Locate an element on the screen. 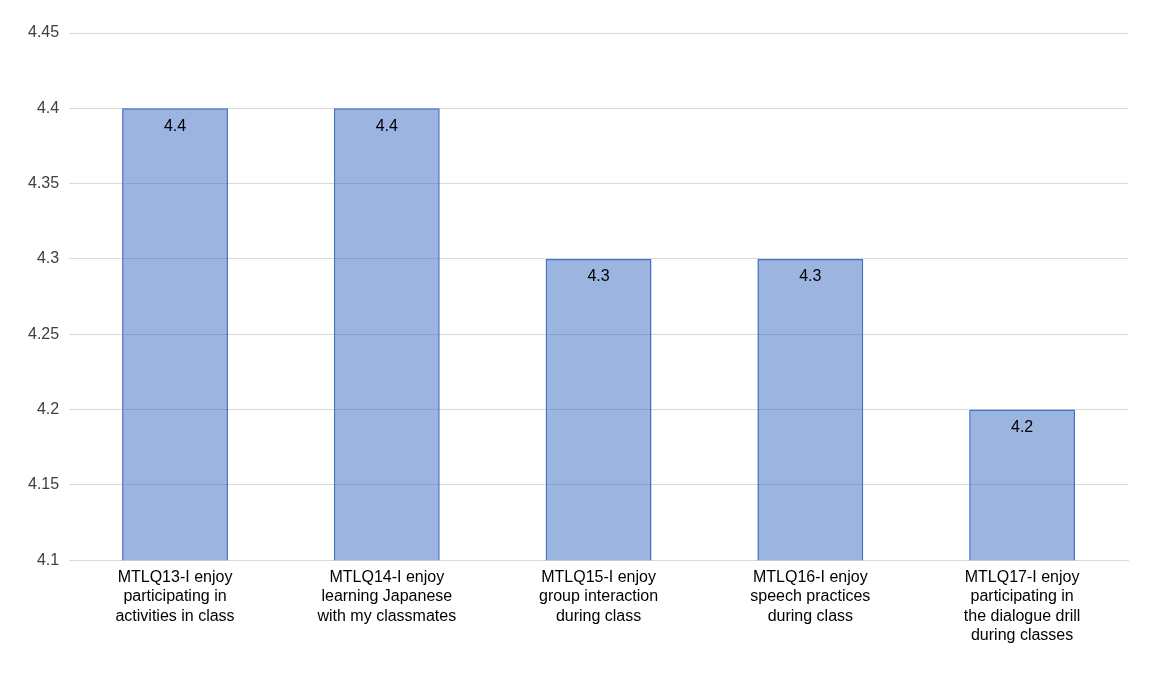  y-tick-label: 4.2 is located at coordinates (48, 408).